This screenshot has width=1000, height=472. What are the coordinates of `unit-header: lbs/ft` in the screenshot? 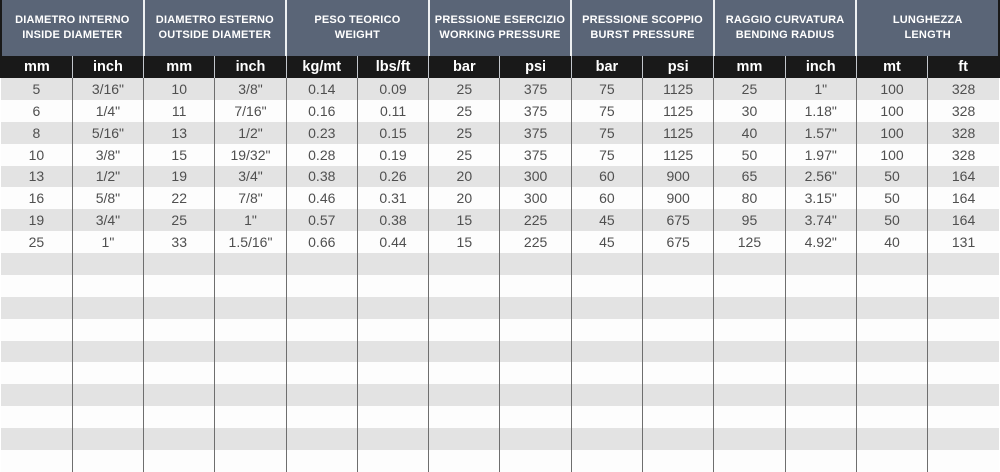 It's located at (392, 67).